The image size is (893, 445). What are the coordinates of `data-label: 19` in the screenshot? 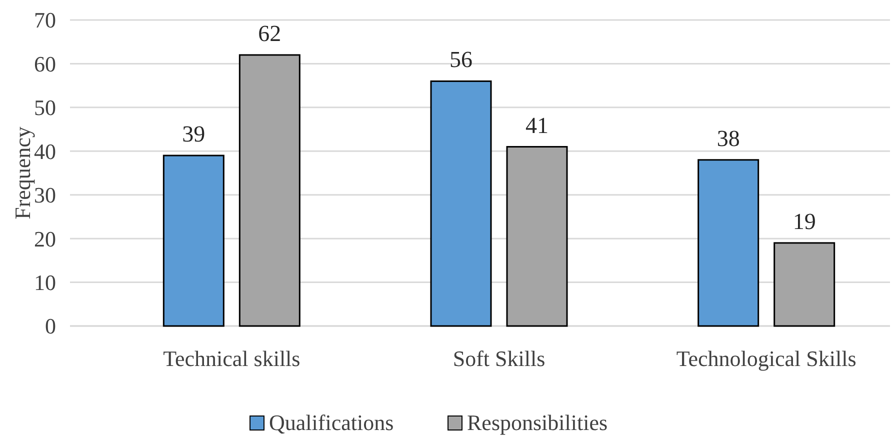 It's located at (804, 221).